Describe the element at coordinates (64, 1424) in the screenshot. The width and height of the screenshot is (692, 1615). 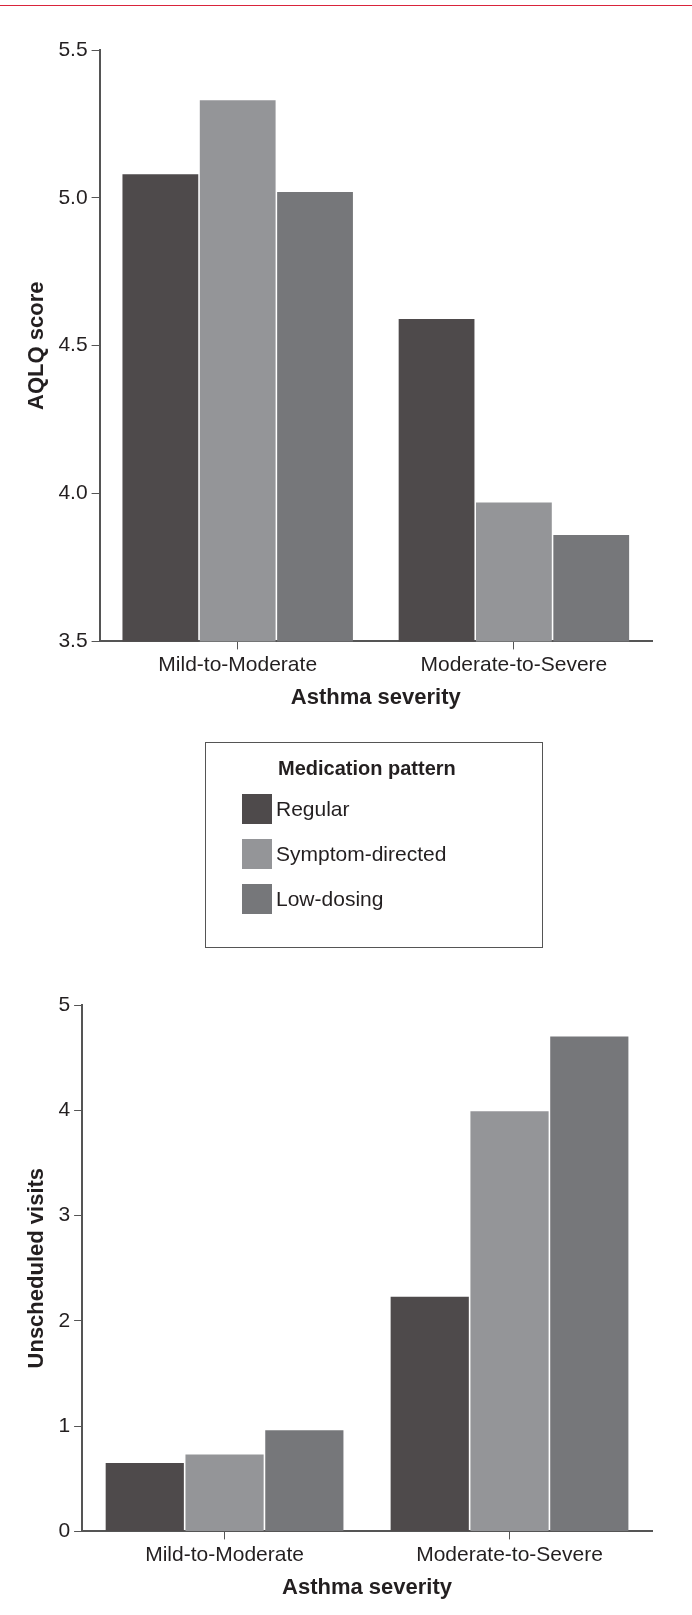
I see `y-tick-label: 1` at that location.